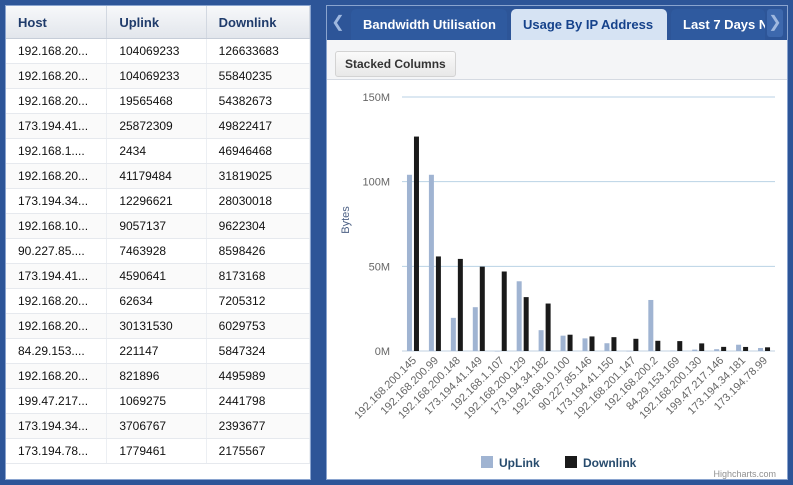  I want to click on table-row: 192.168.20... 821896 4495989, so click(158, 376).